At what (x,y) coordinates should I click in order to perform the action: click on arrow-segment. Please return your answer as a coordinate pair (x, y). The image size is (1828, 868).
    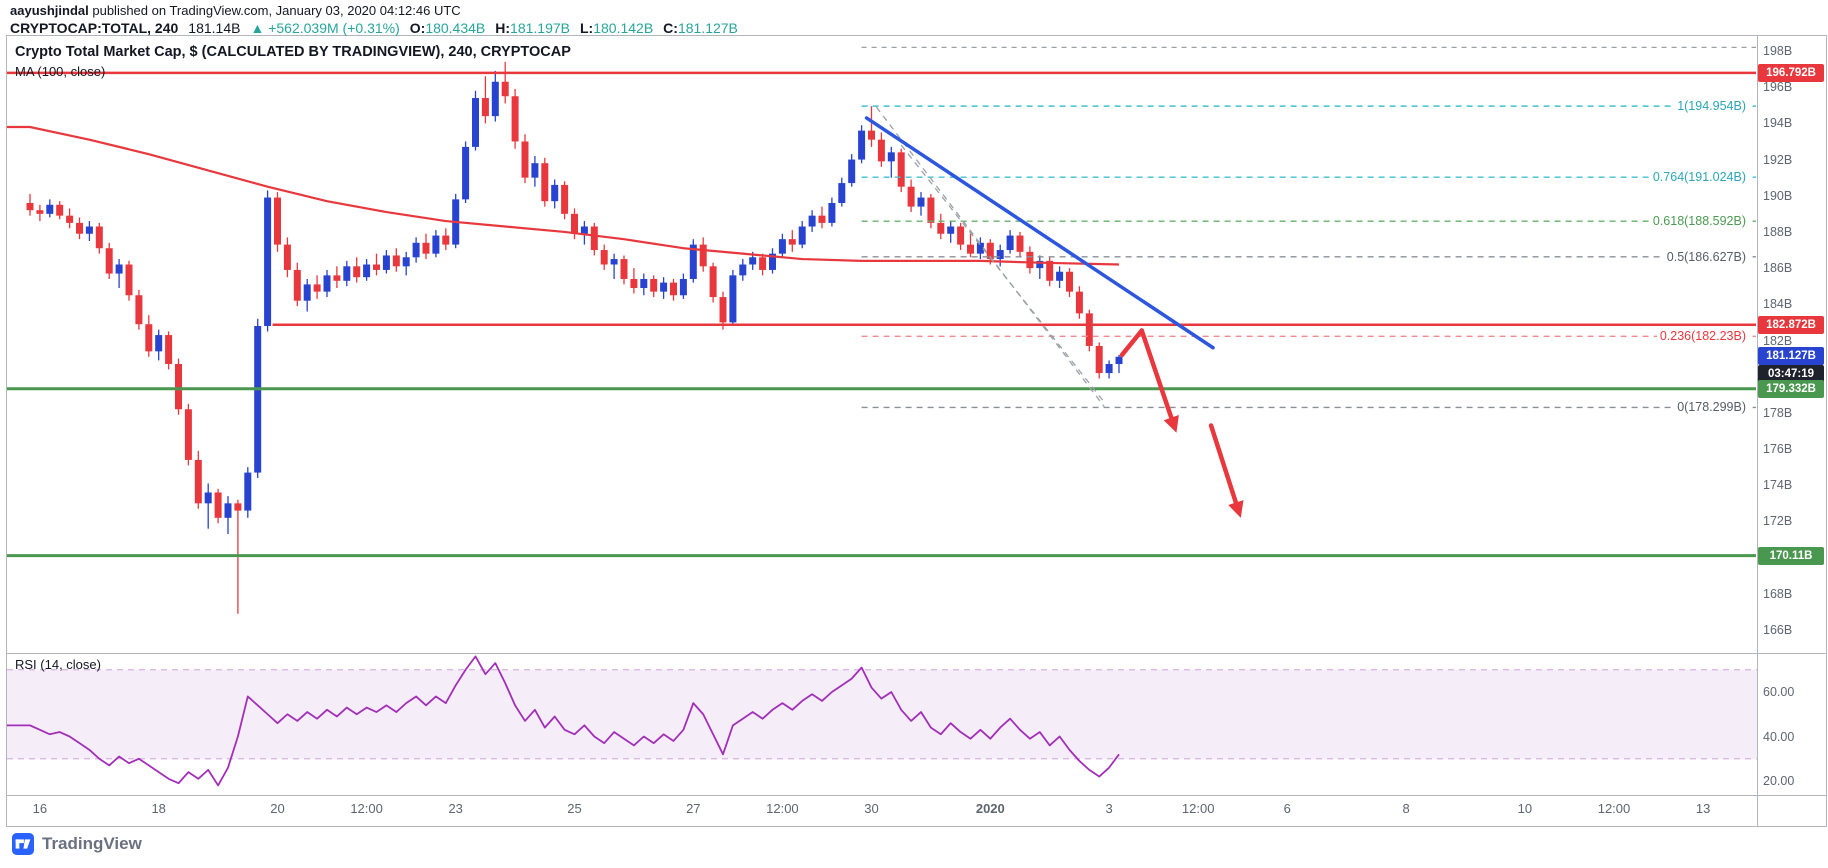
    Looking at the image, I should click on (1132, 343).